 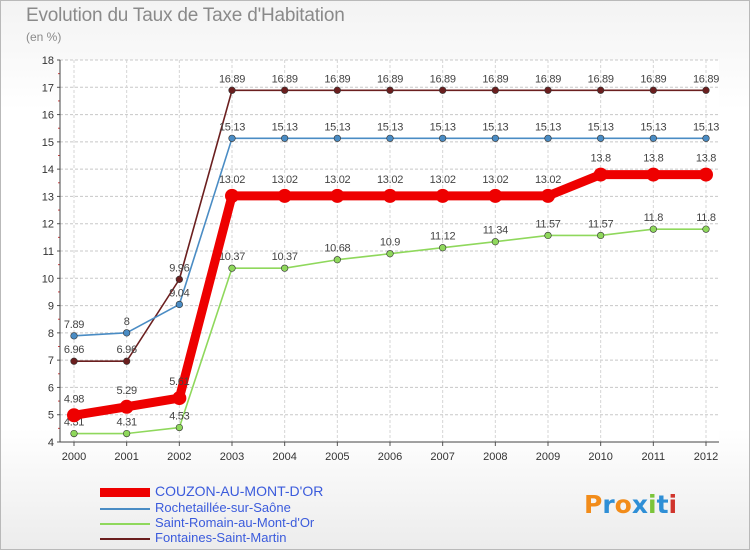 I want to click on y-tick-label: 17, so click(x=48, y=88).